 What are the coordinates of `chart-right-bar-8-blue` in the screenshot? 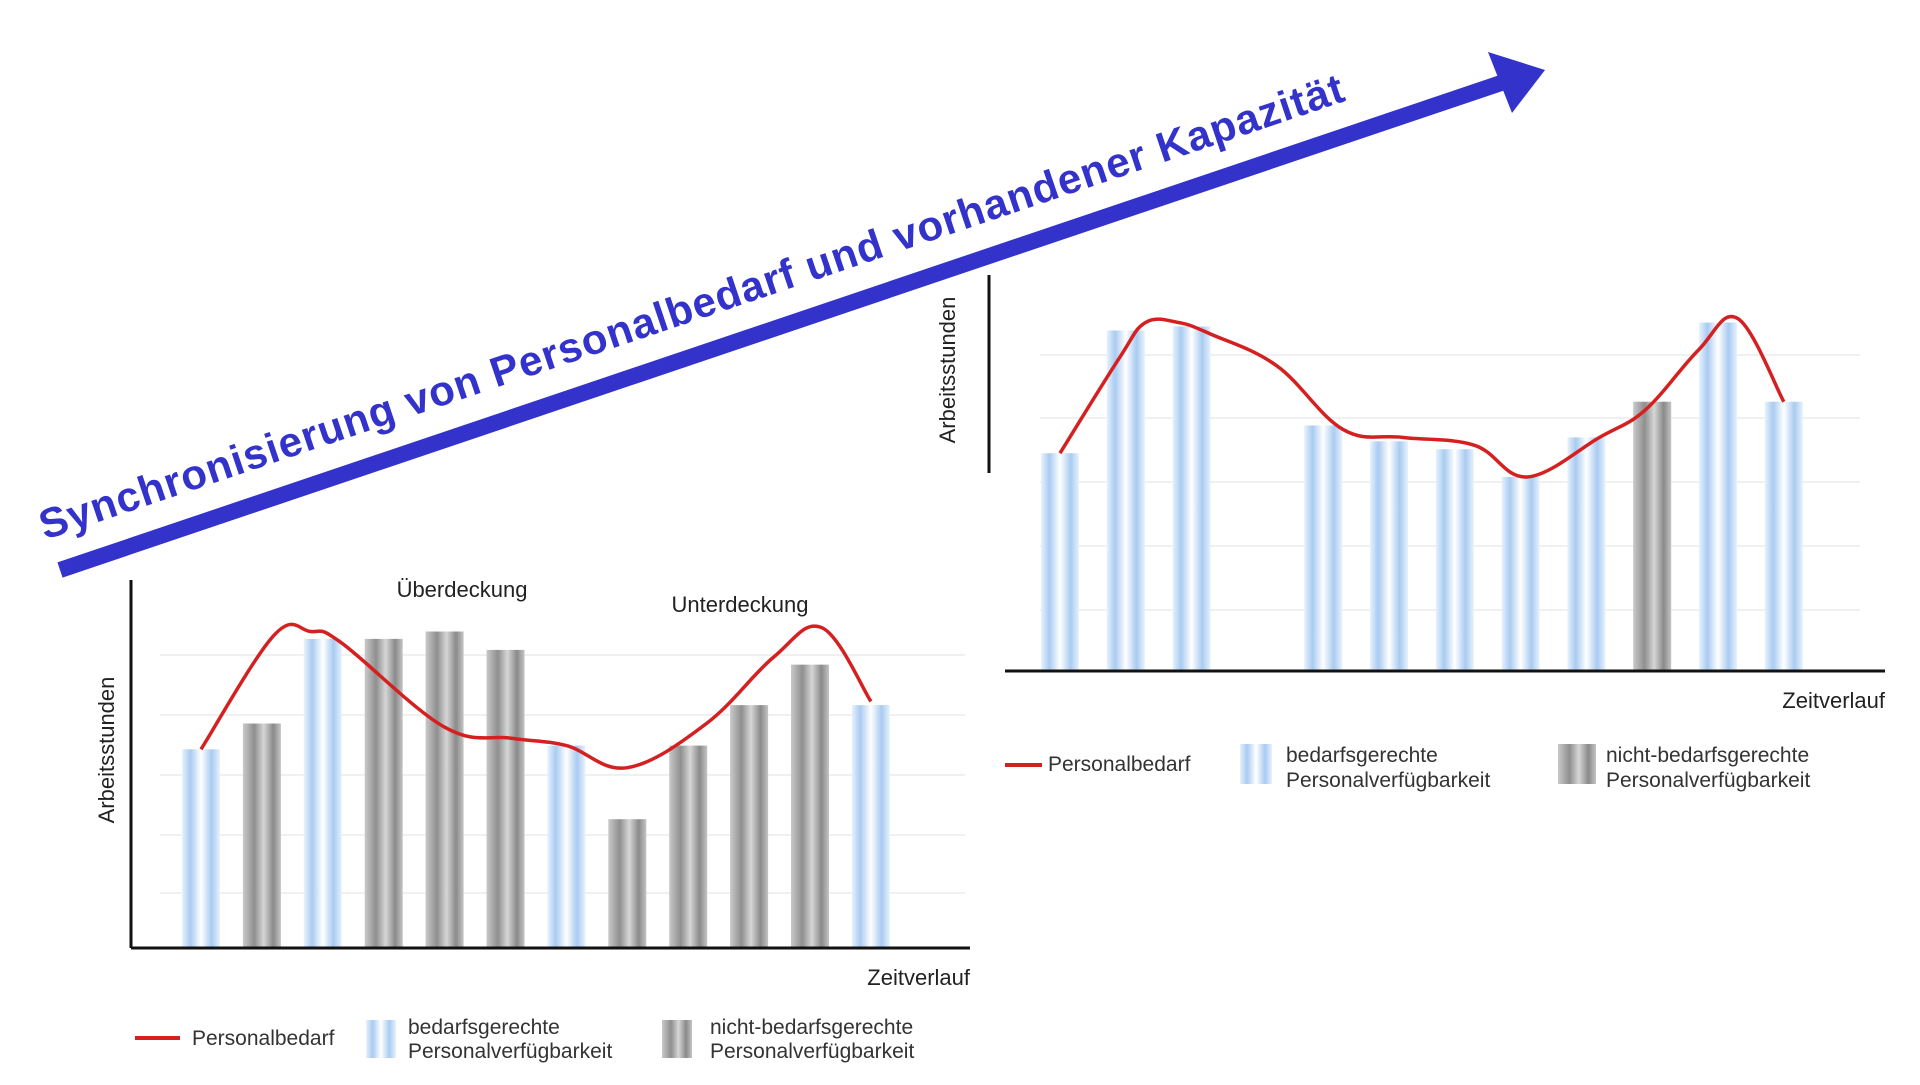 It's located at (1586, 554).